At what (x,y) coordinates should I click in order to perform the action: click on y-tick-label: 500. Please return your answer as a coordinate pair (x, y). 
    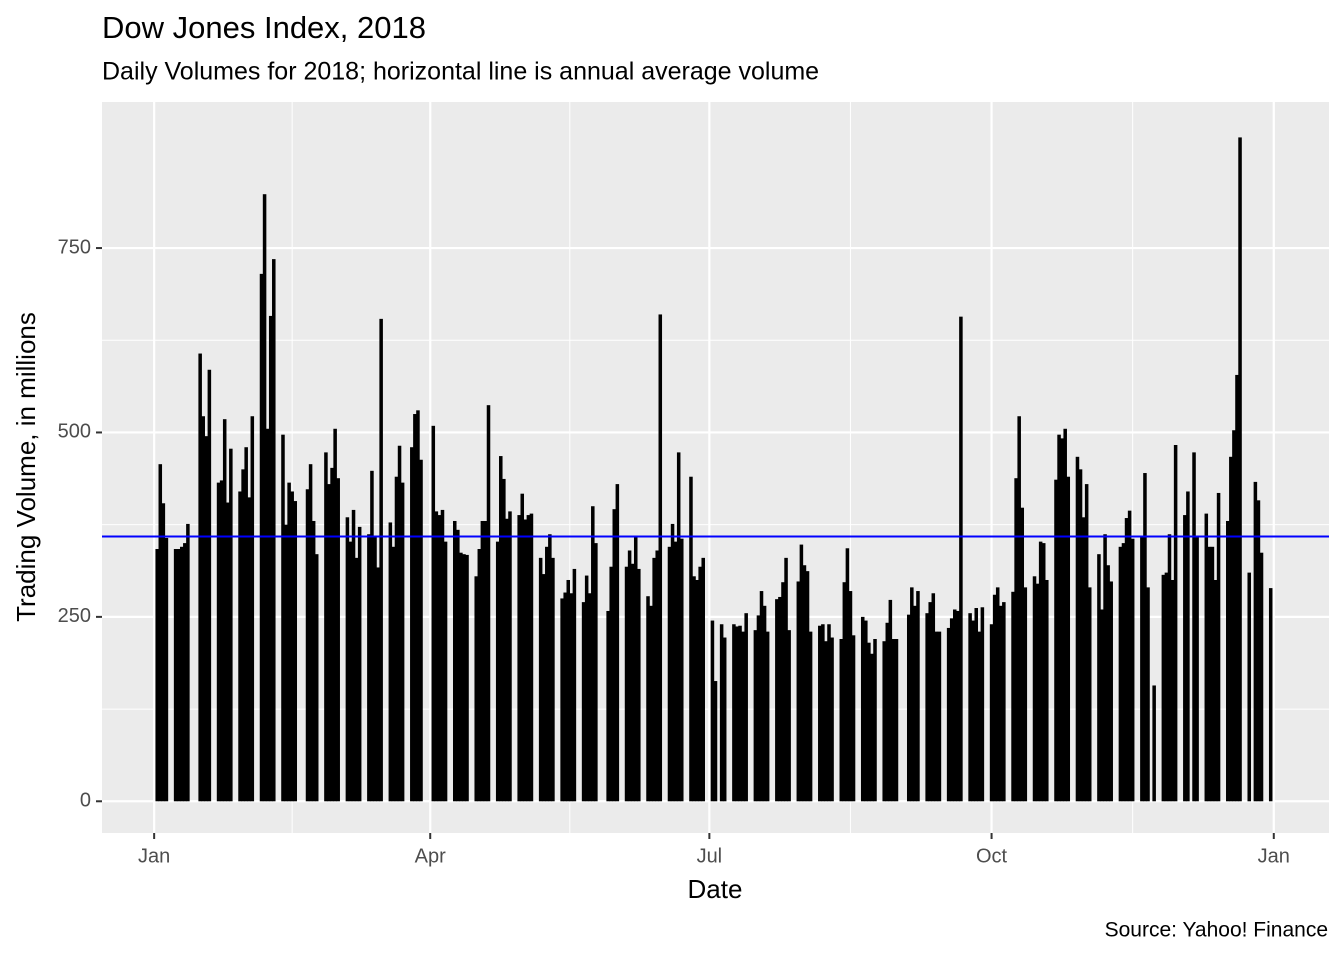
    Looking at the image, I should click on (74, 432).